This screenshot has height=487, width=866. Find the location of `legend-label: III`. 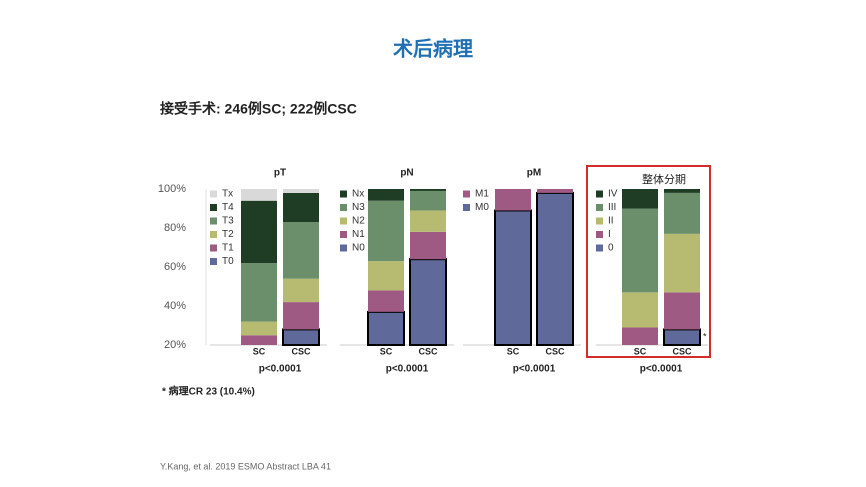

legend-label: III is located at coordinates (612, 207).